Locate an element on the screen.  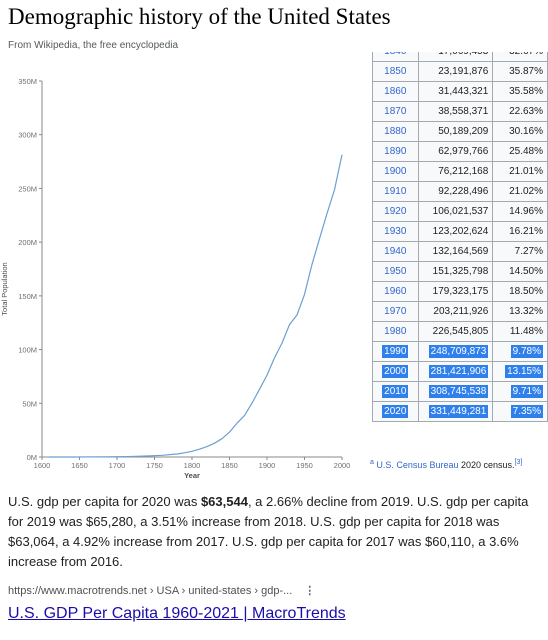
year-cell: 2000 is located at coordinates (395, 371).